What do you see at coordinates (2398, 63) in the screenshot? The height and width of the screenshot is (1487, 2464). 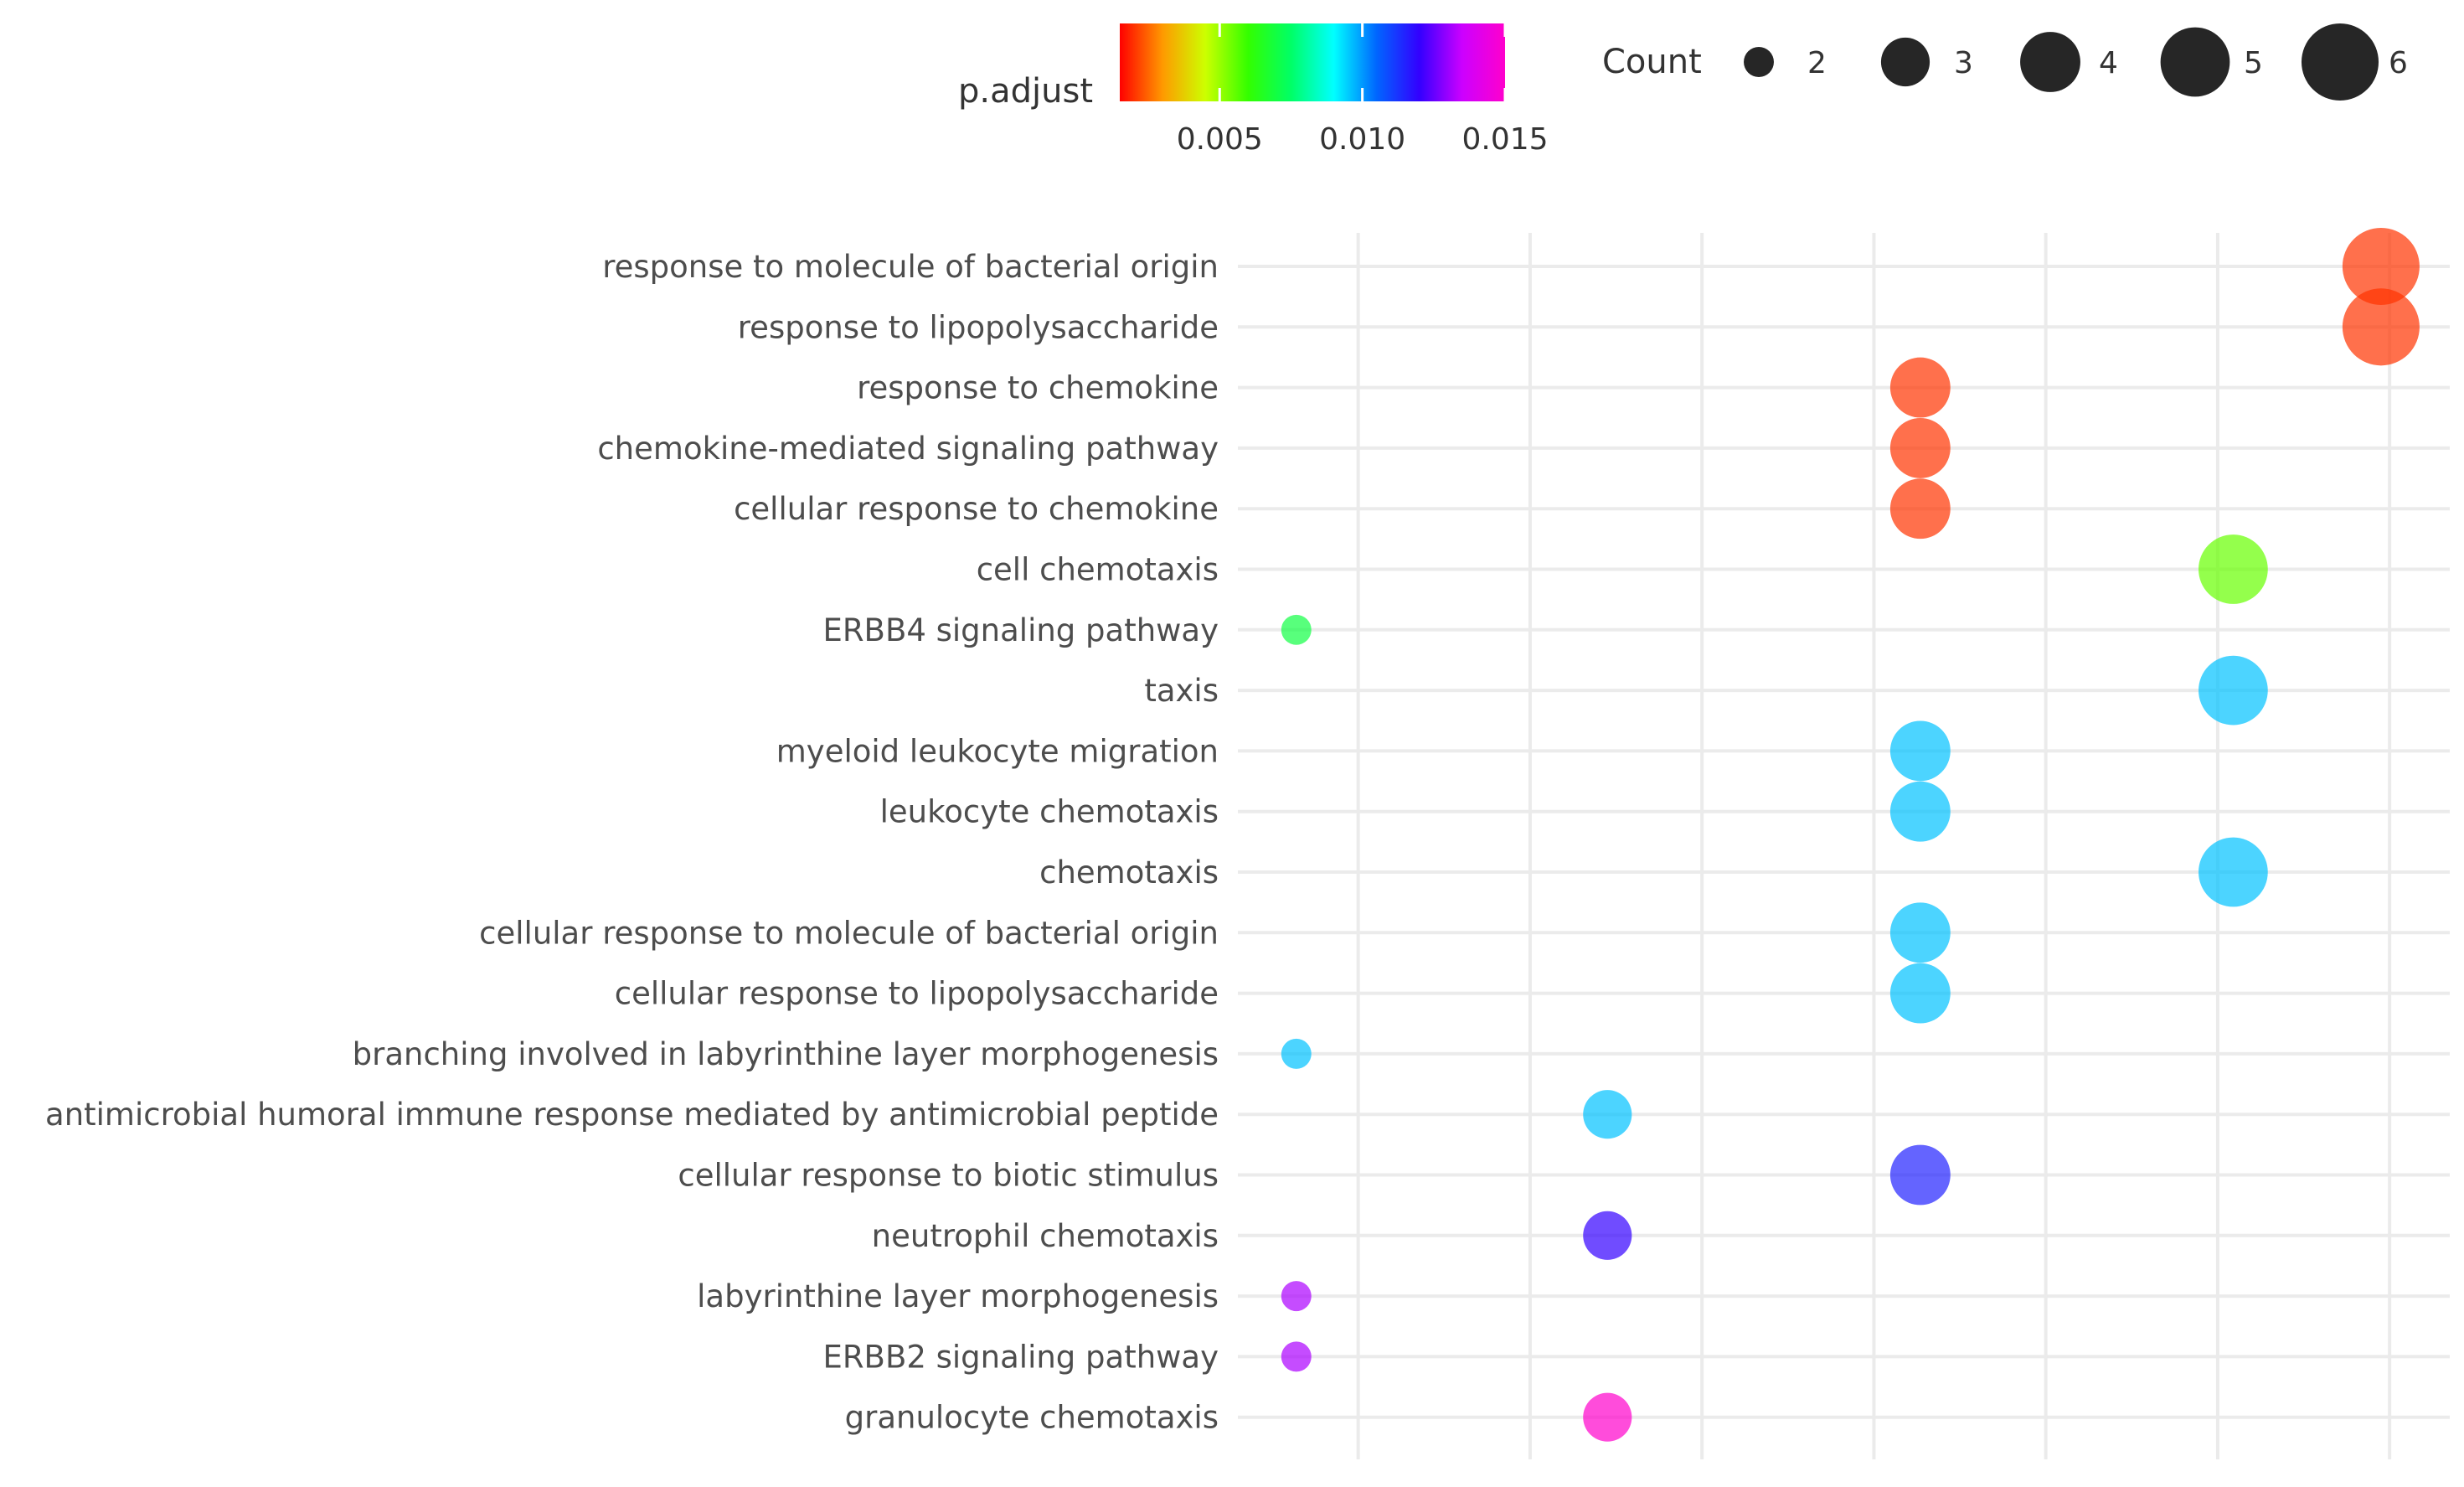 I see `size-legend-label: 6` at bounding box center [2398, 63].